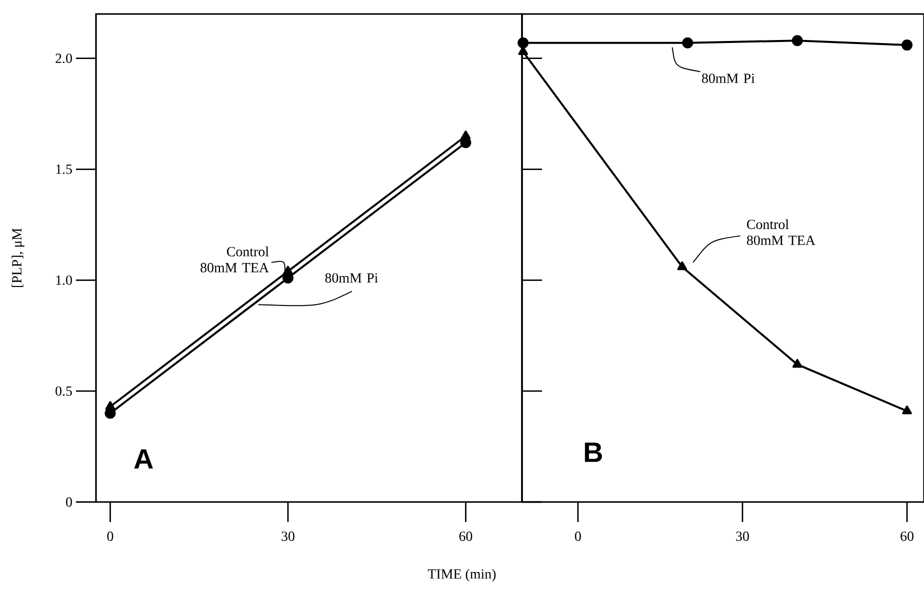  What do you see at coordinates (234, 259) in the screenshot?
I see `legend-label: Control 80mM TEA` at bounding box center [234, 259].